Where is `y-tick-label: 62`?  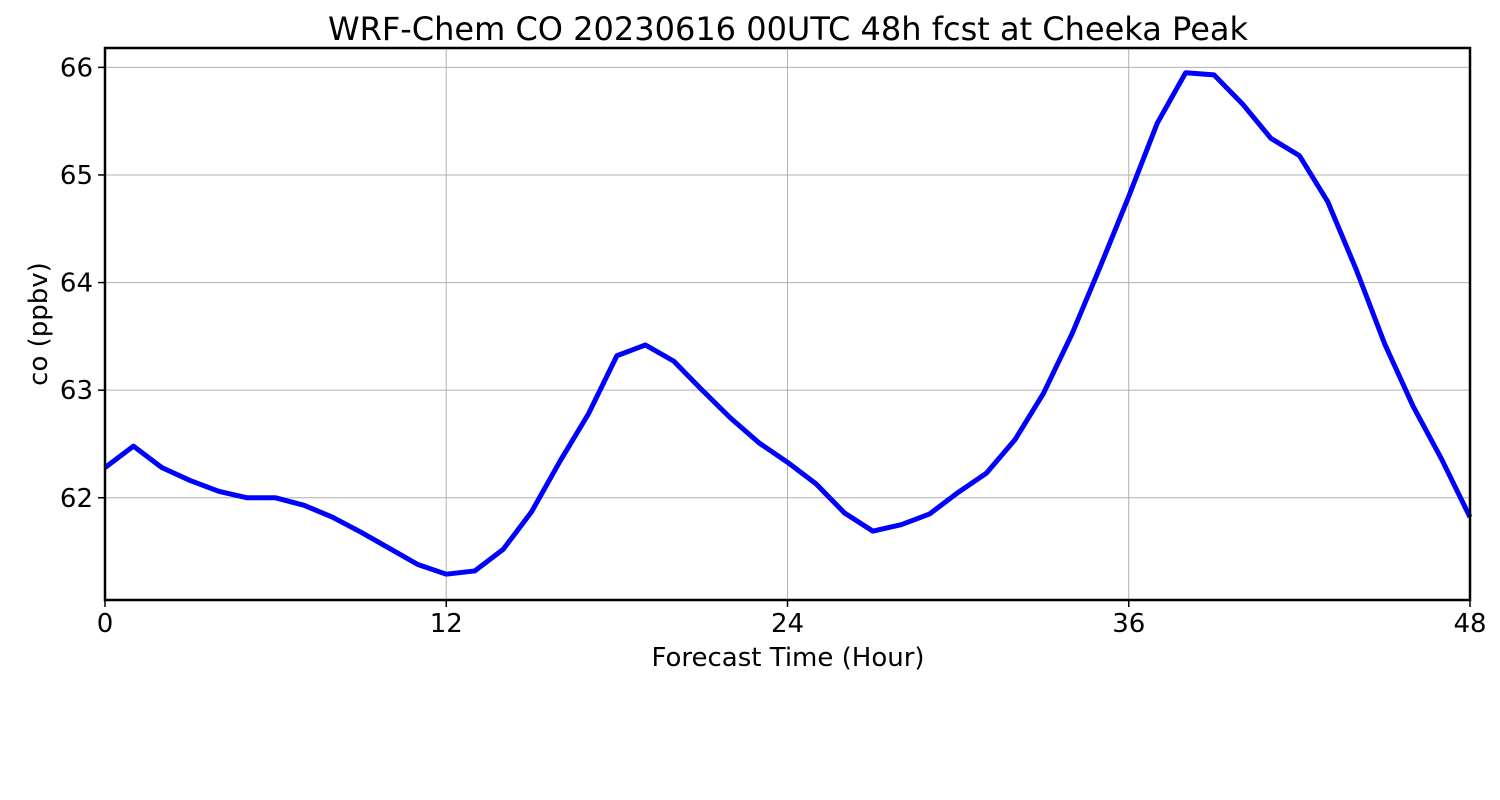 y-tick-label: 62 is located at coordinates (76, 499).